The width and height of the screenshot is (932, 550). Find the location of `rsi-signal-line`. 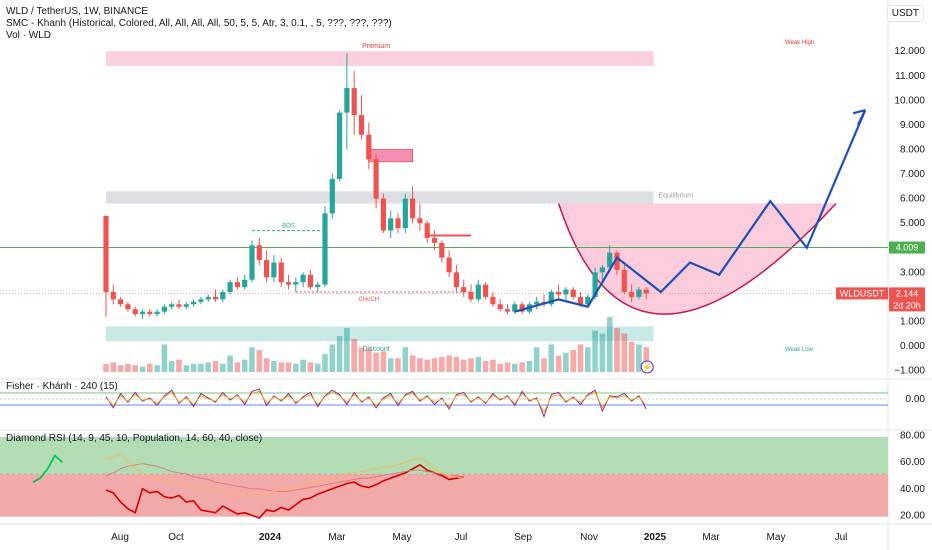

rsi-signal-line is located at coordinates (284, 474).